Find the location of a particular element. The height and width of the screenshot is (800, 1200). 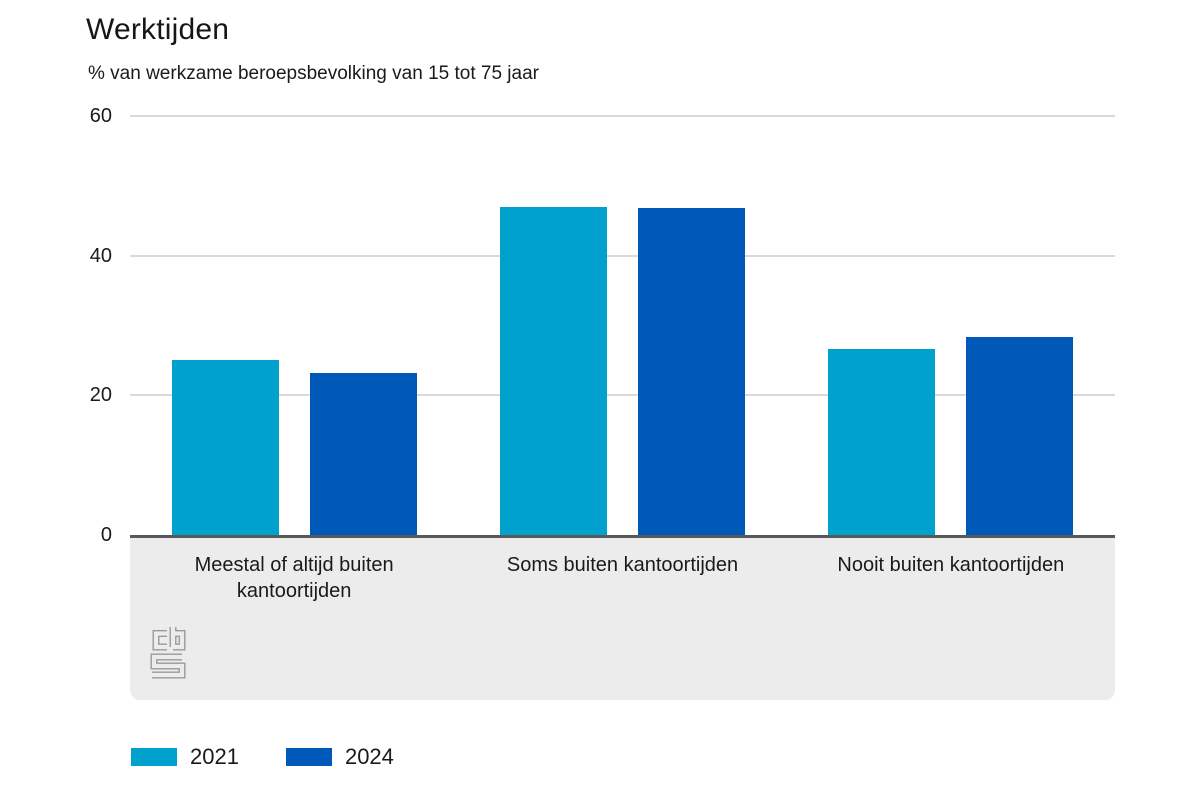

y-axis-tick-60: 60 is located at coordinates (100, 116).